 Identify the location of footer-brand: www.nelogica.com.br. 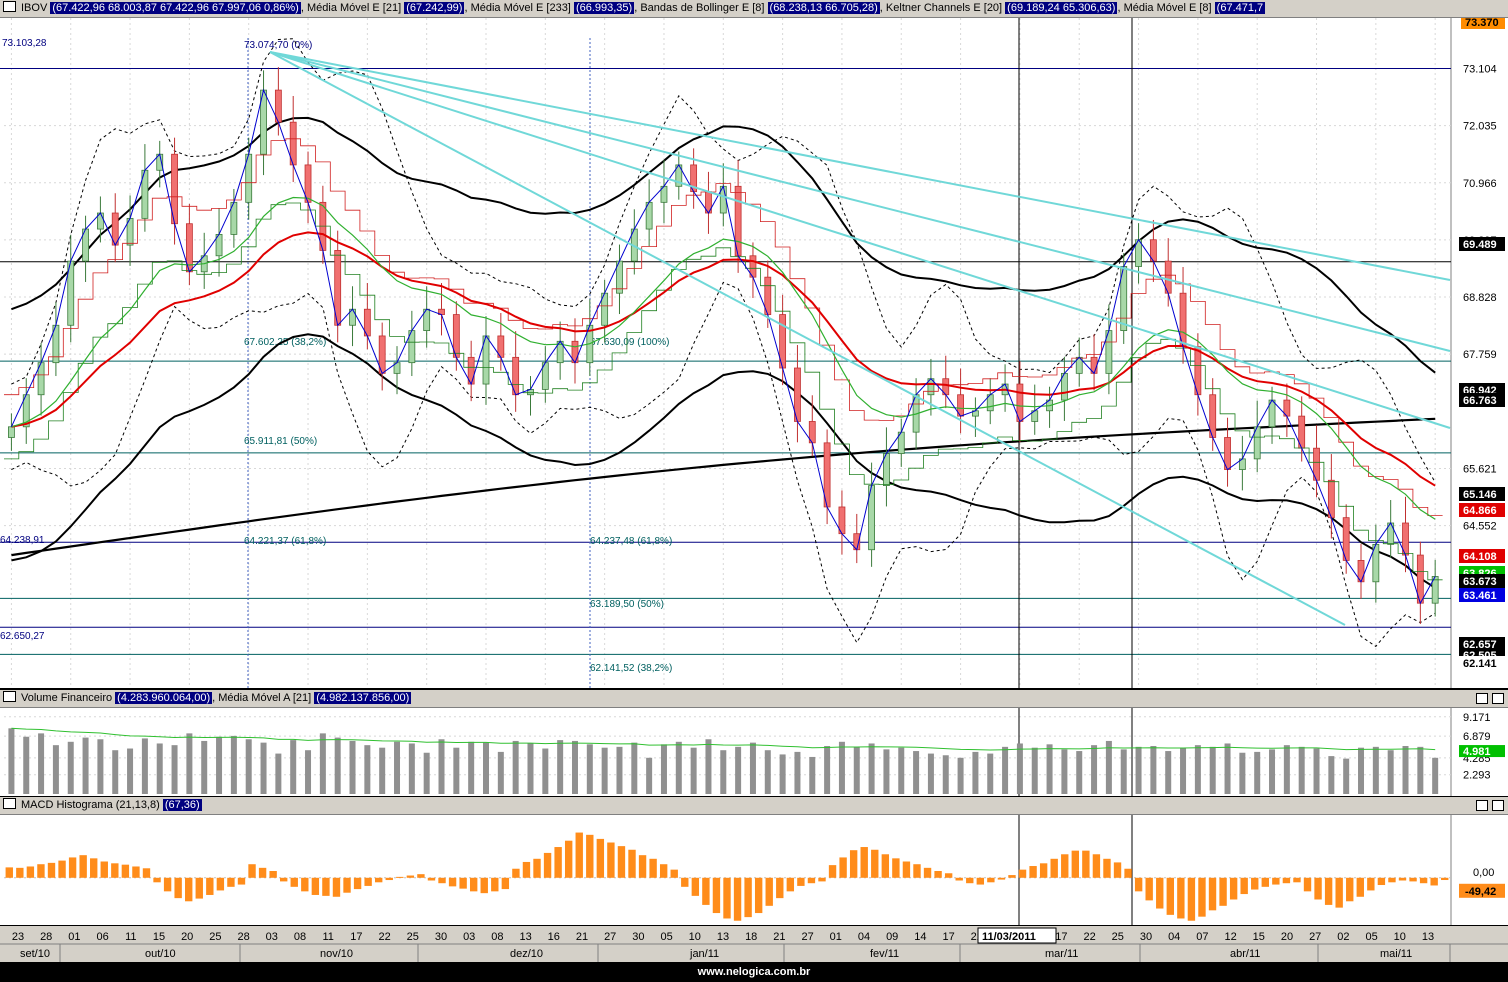
(754, 972).